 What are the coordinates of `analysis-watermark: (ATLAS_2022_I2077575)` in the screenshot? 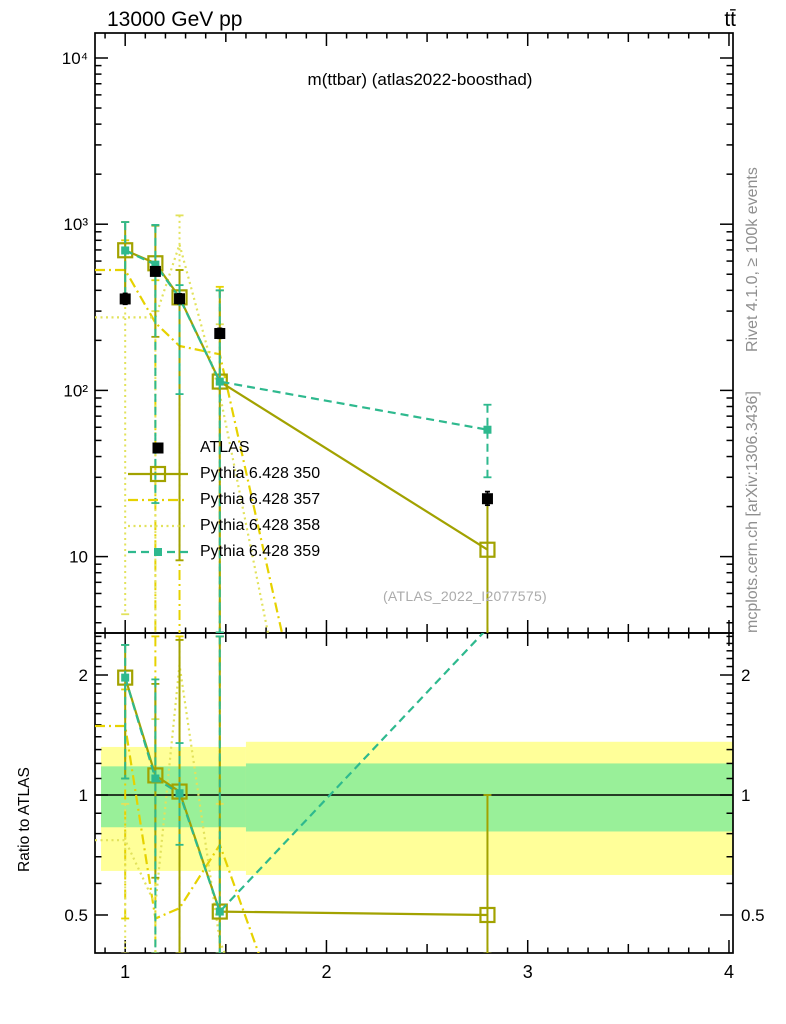 It's located at (465, 596).